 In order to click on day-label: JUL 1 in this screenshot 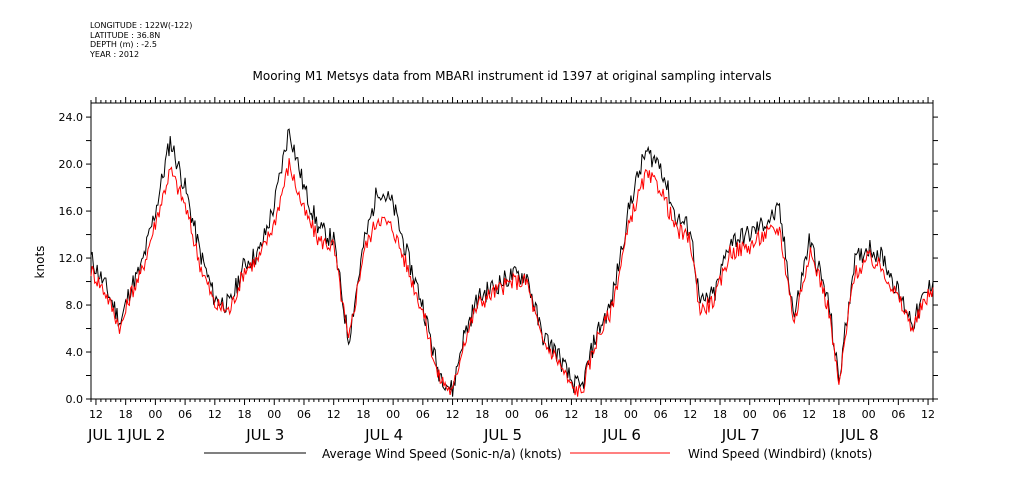, I will do `click(106, 435)`.